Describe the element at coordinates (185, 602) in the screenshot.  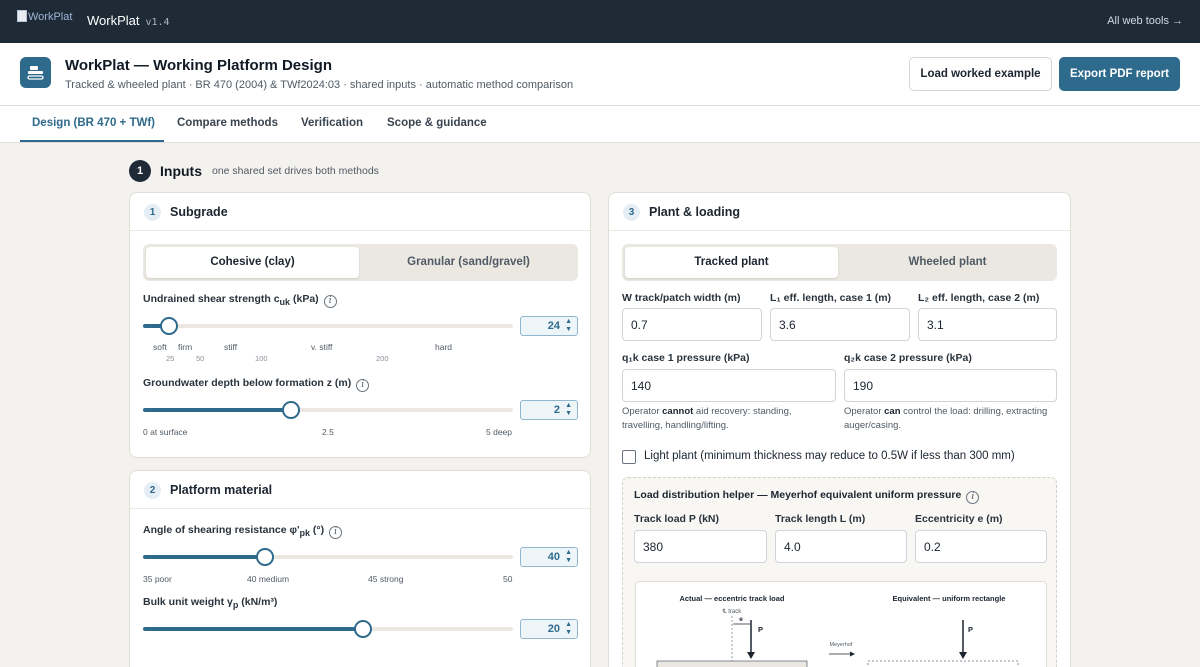
I see `gamma-label-text: Bulk unit weight` at that location.